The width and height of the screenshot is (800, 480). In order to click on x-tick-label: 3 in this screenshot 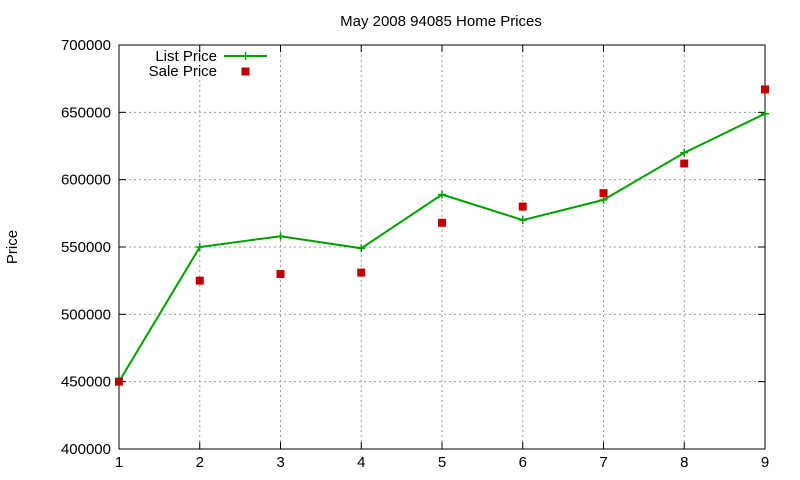, I will do `click(280, 462)`.